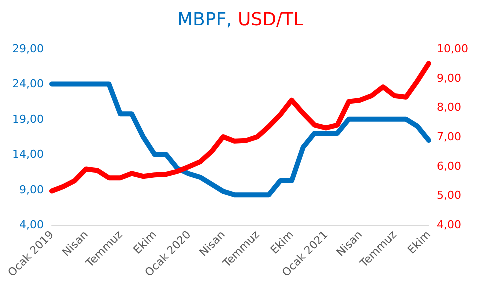 This screenshot has width=481, height=289. I want to click on y2-tick-label: 7,00, so click(449, 137).